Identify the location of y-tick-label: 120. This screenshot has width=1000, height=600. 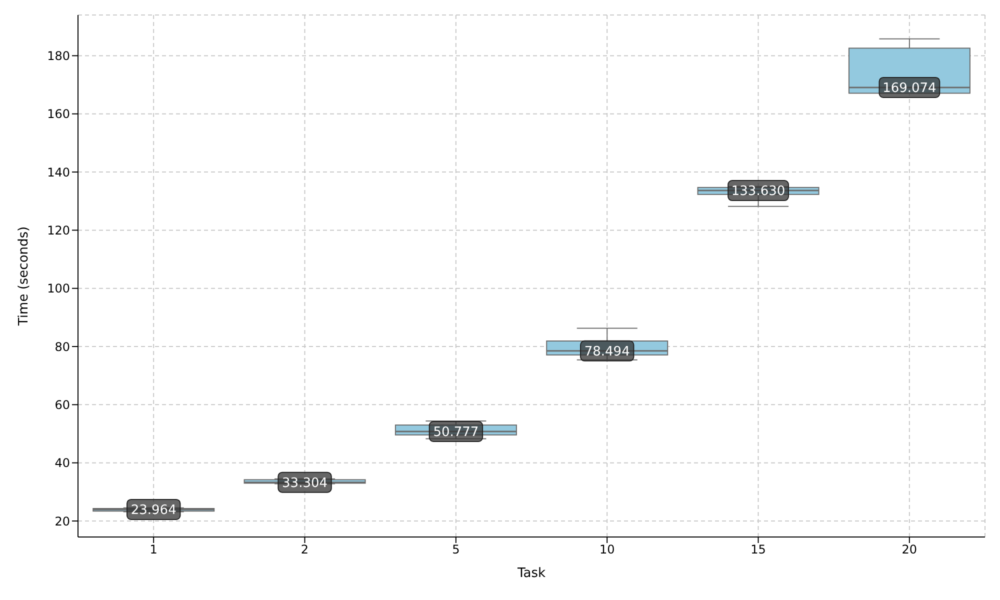
(58, 230).